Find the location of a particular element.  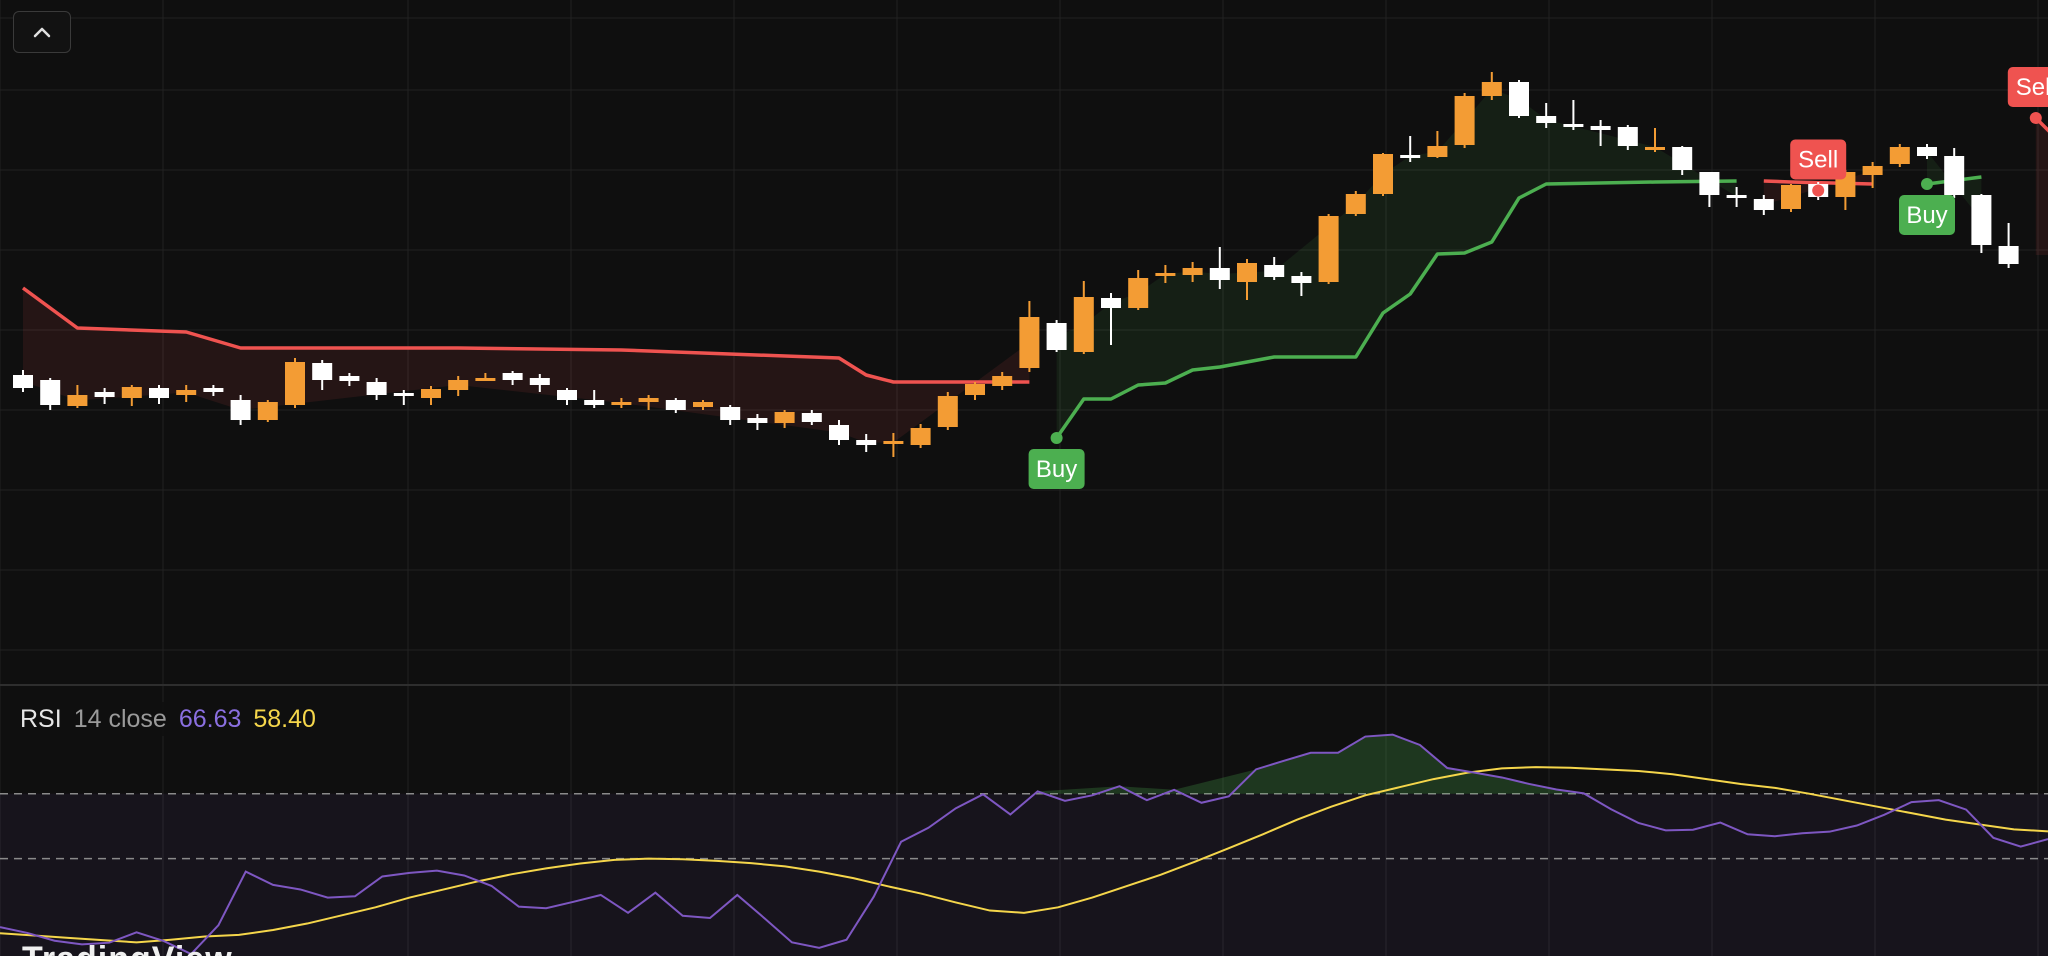

collapse-button is located at coordinates (42, 32).